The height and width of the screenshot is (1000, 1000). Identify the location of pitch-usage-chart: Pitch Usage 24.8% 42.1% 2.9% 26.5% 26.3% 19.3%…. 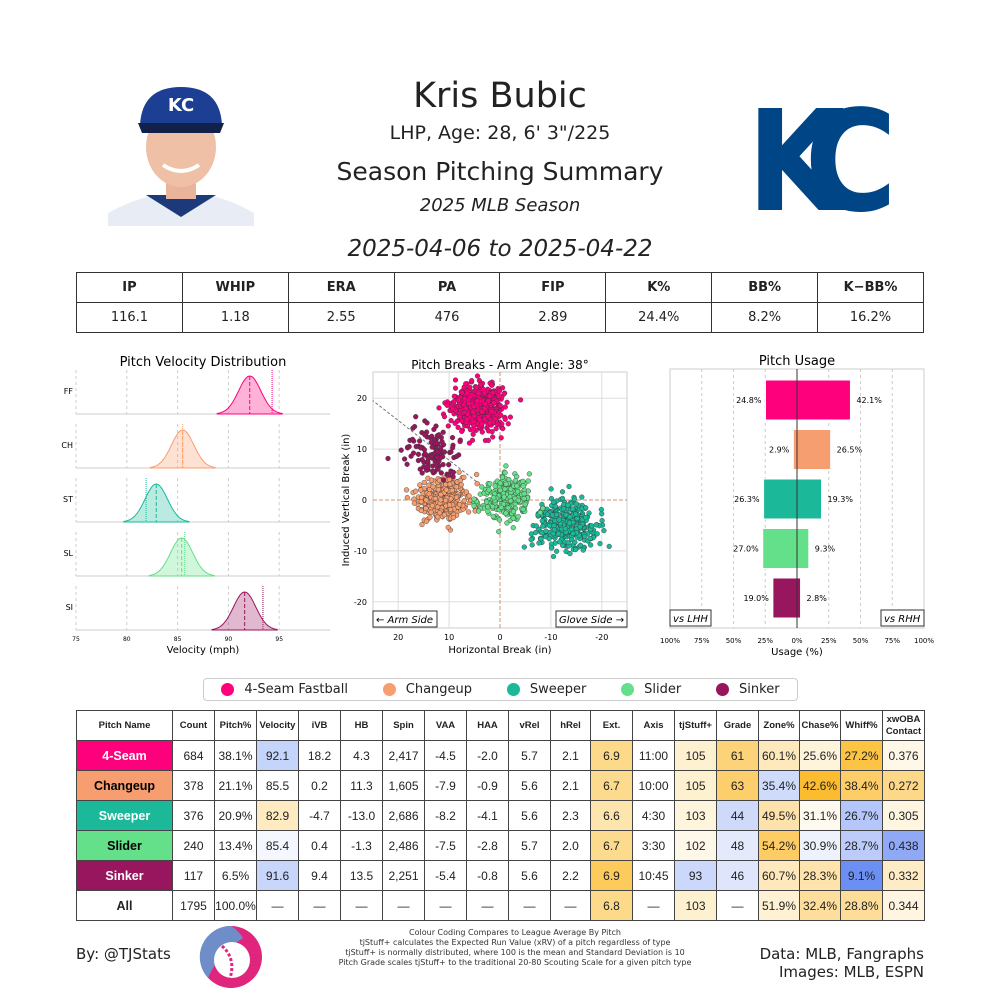
(797, 506).